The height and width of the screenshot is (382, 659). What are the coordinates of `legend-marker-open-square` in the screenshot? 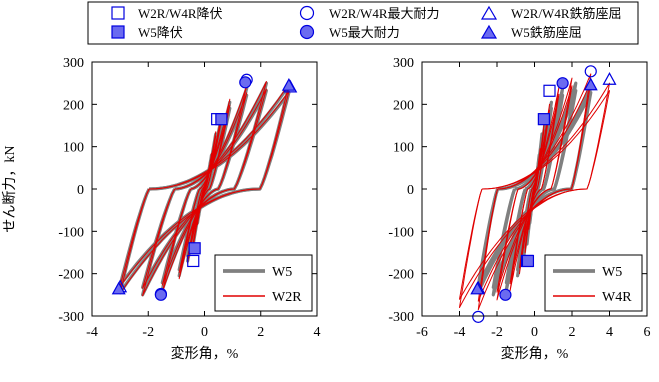 It's located at (118, 13).